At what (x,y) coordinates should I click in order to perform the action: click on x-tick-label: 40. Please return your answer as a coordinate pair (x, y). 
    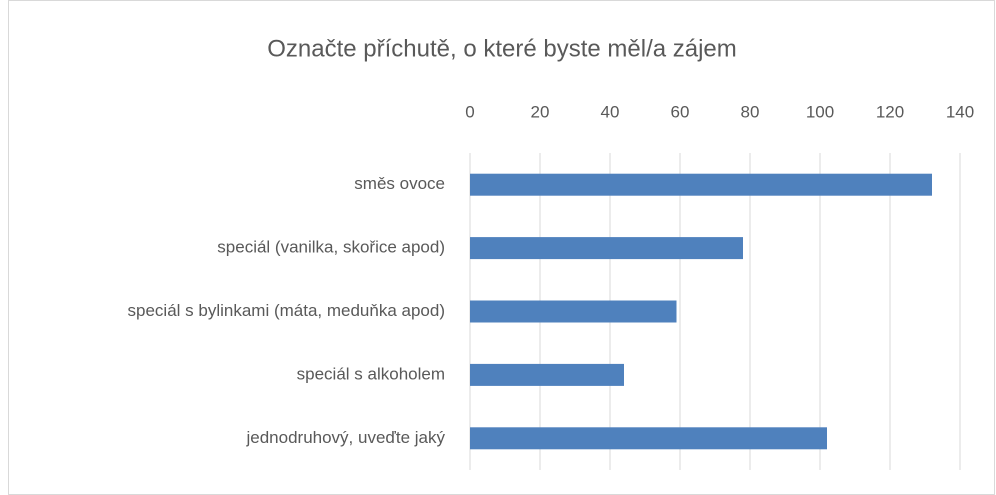
    Looking at the image, I should click on (610, 111).